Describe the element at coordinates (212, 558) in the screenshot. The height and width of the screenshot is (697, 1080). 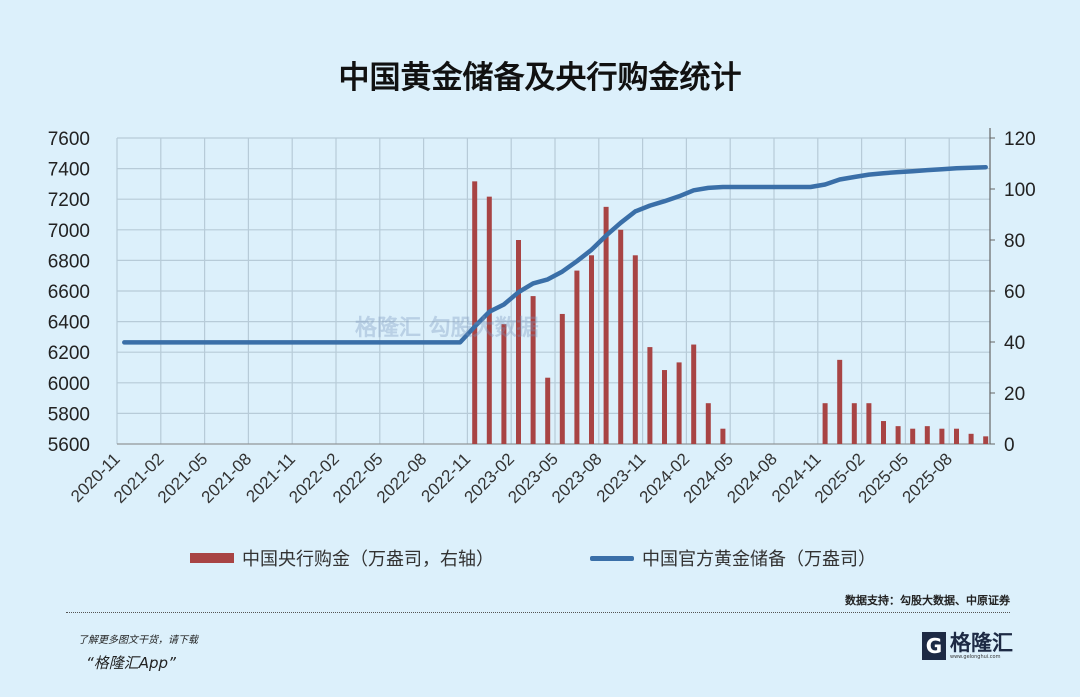
I see `legend-swatch-bar` at that location.